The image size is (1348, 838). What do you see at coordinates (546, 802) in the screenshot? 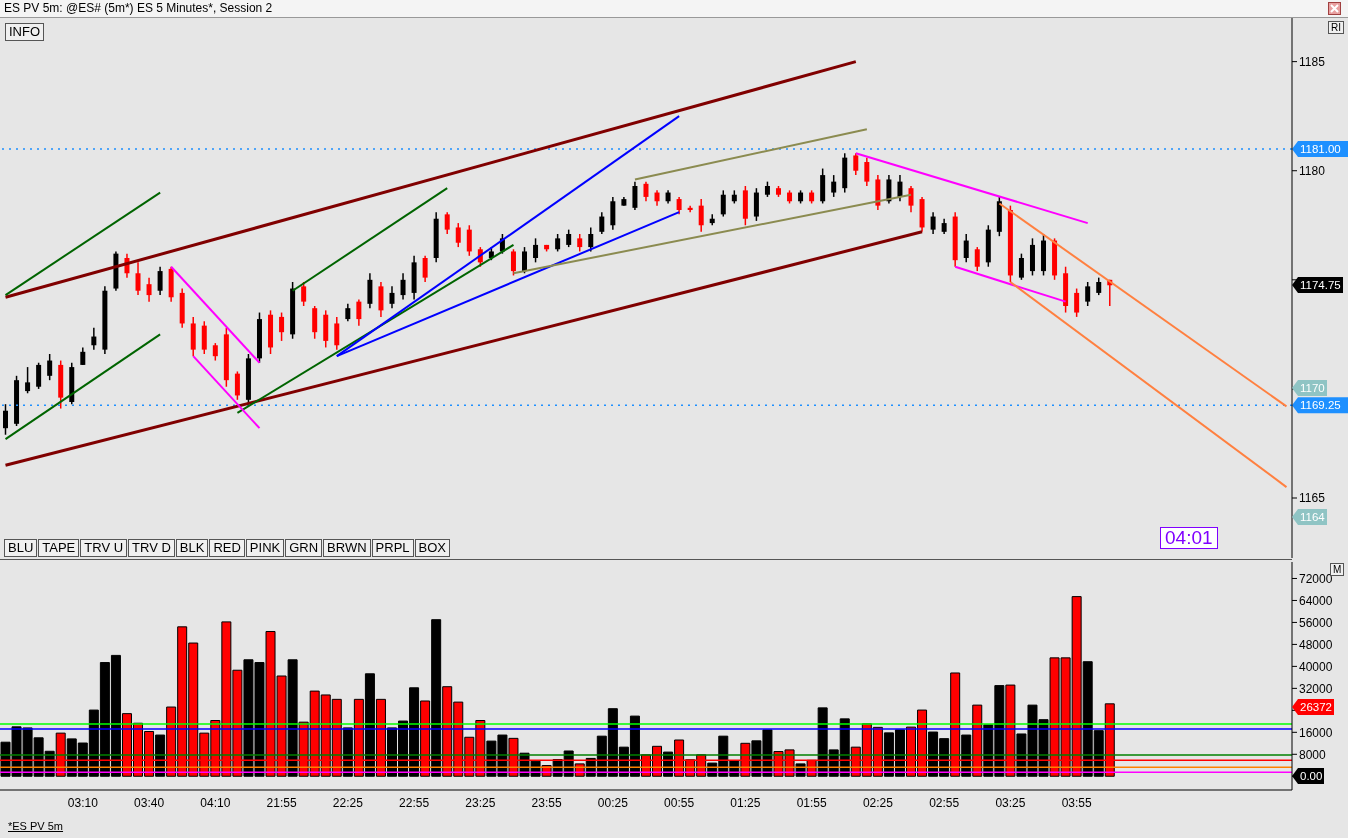
I see `x-tick-label: 23:55` at bounding box center [546, 802].